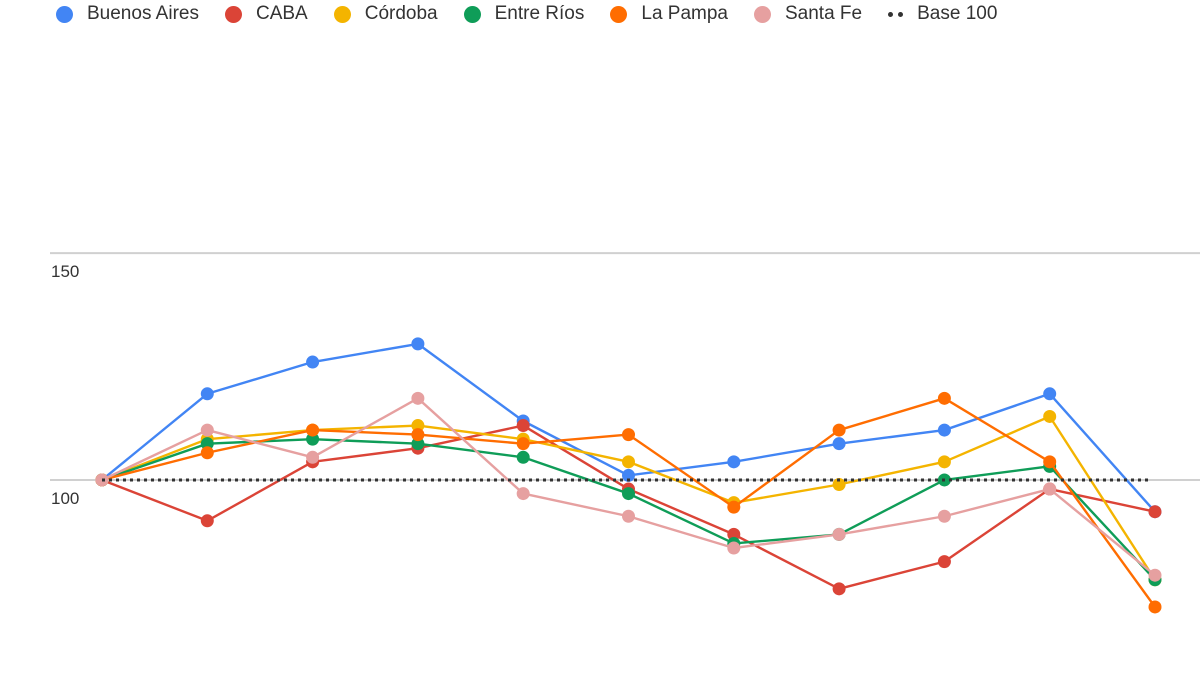  Describe the element at coordinates (143, 13) in the screenshot. I see `legend-label: Buenos Aires` at that location.